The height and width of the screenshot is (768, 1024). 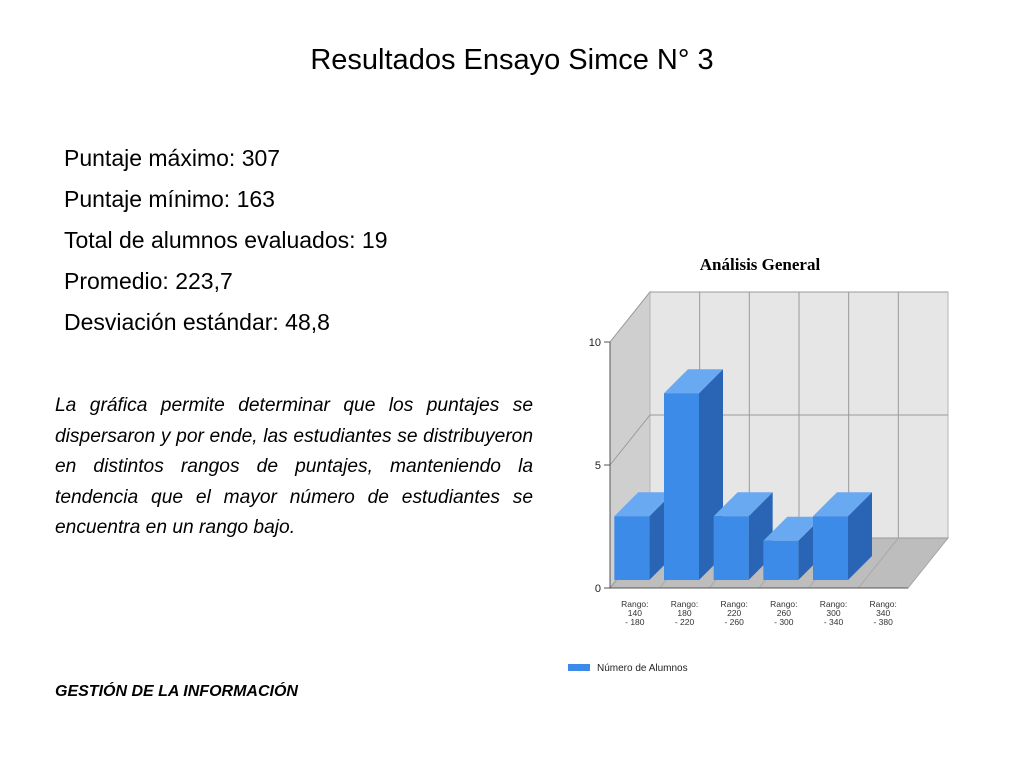 I want to click on bar-side, so click(x=860, y=536).